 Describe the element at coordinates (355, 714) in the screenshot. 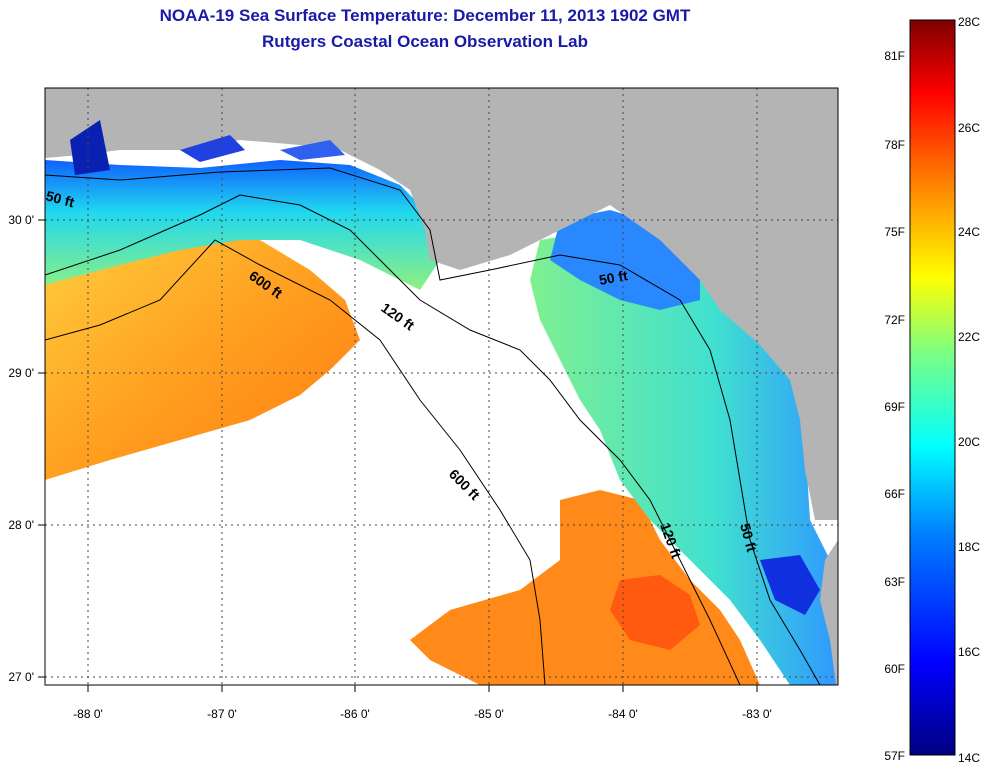

I see `lon-tick-label: -86 0'` at that location.